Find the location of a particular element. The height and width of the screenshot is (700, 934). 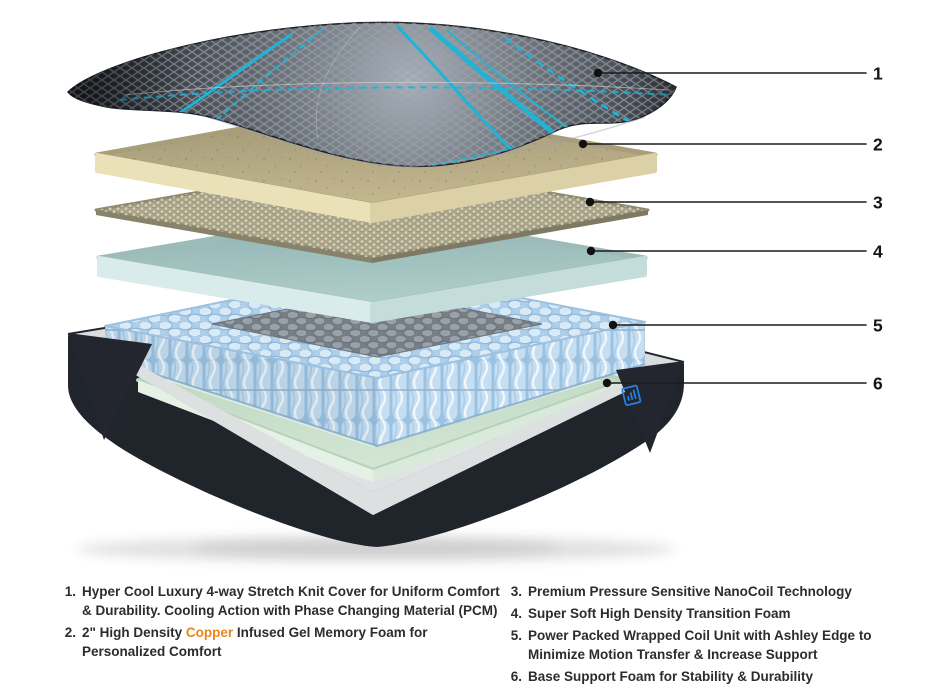

layer-knit-cover is located at coordinates (372, 94).